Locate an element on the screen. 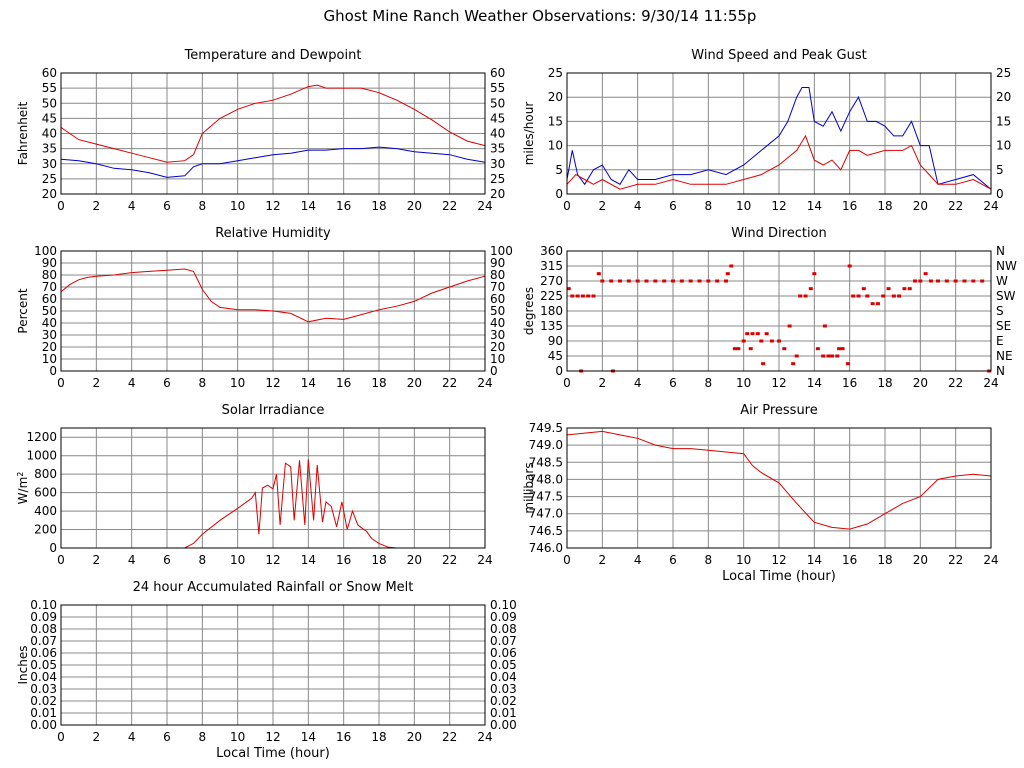 Image resolution: width=1024 pixels, height=768 pixels. y-tick-label: 0.08 is located at coordinates (43, 629).